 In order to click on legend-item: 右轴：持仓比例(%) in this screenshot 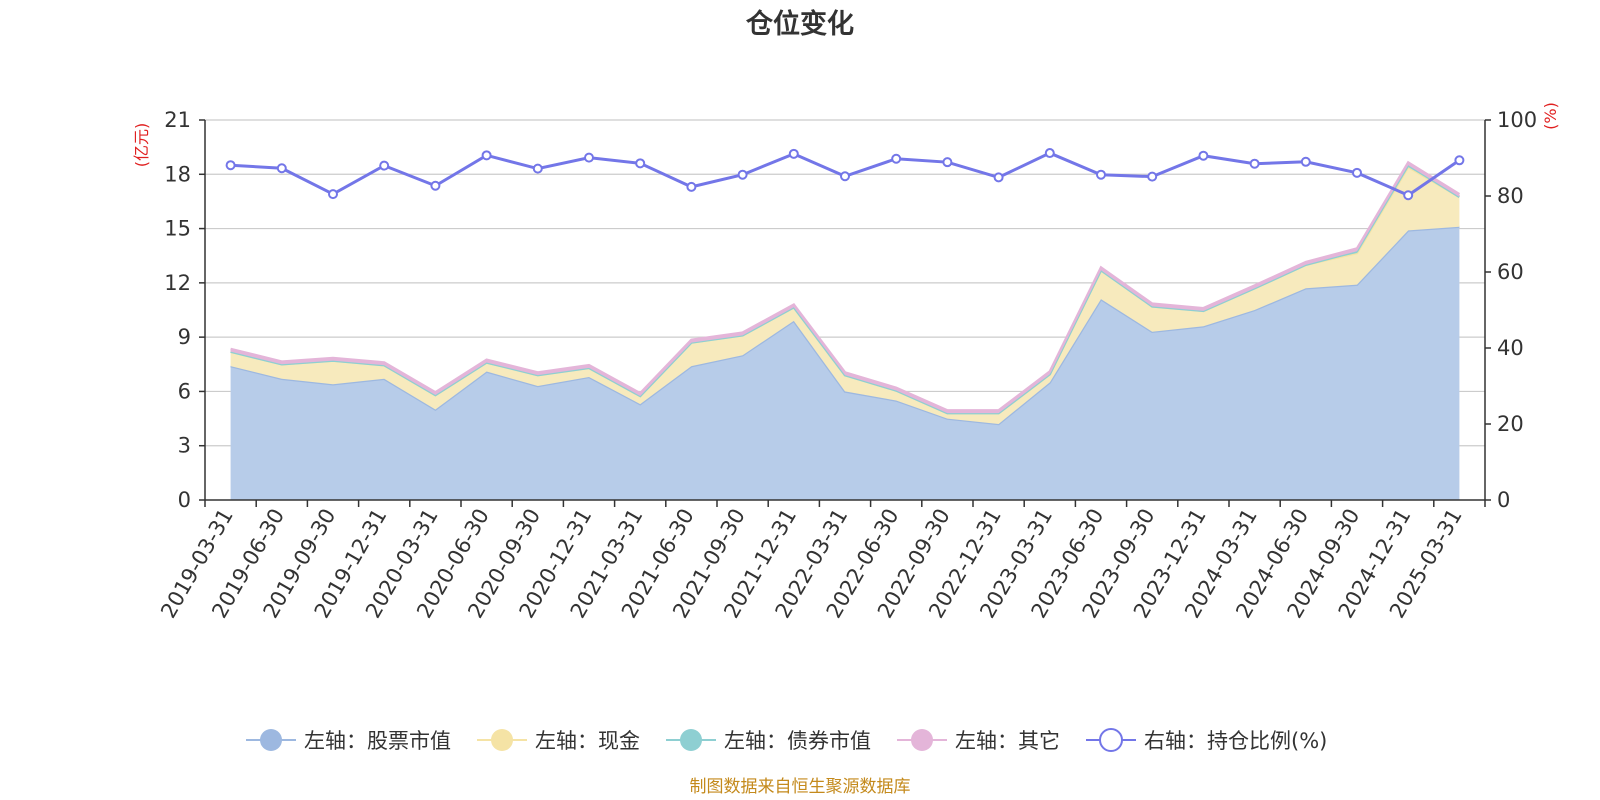, I will do `click(1206, 740)`.